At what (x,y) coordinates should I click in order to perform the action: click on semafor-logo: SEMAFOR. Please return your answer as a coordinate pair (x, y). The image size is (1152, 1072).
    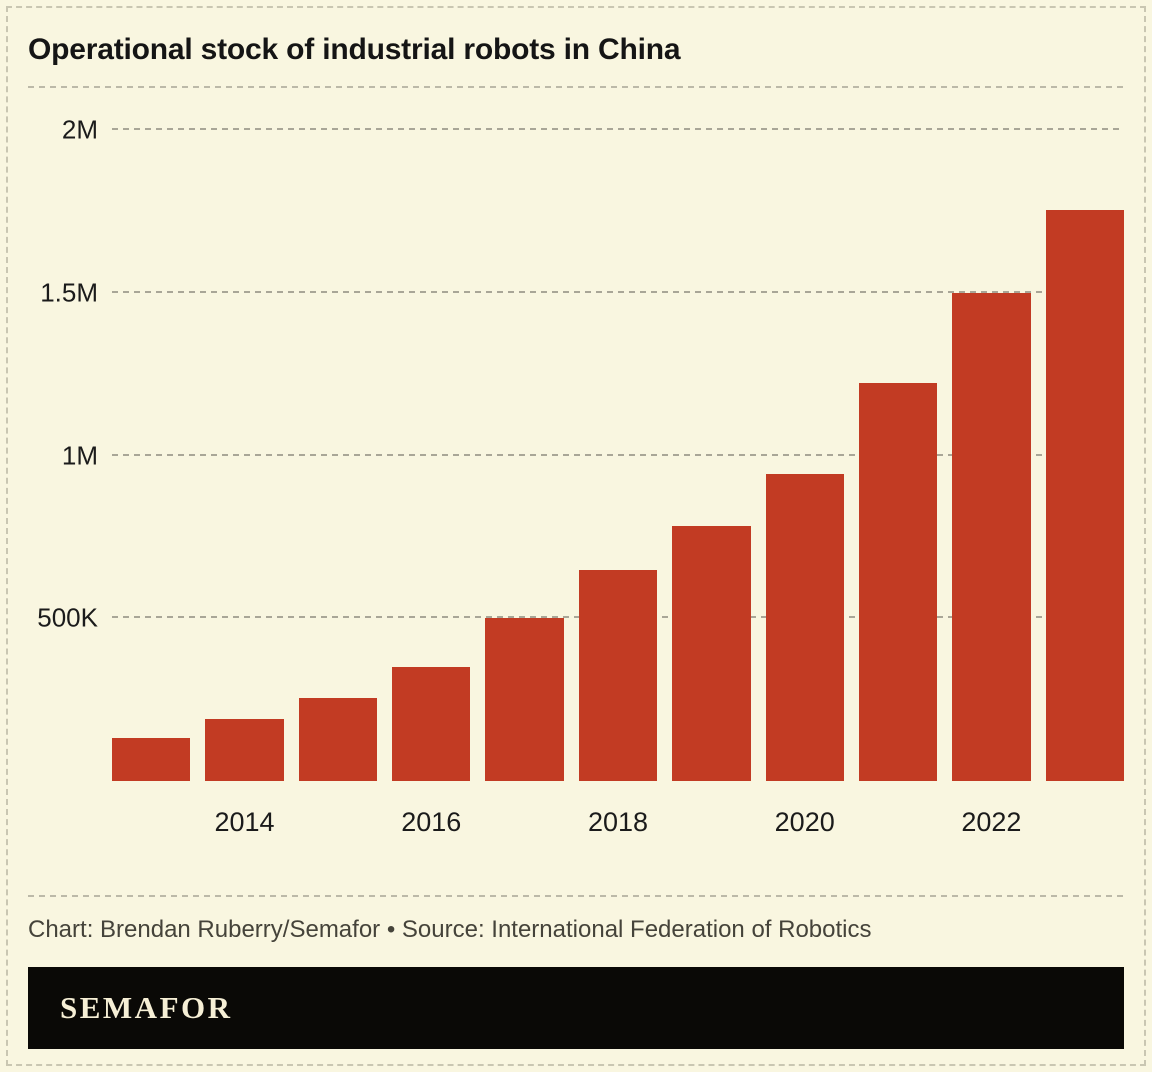
    Looking at the image, I should click on (146, 1007).